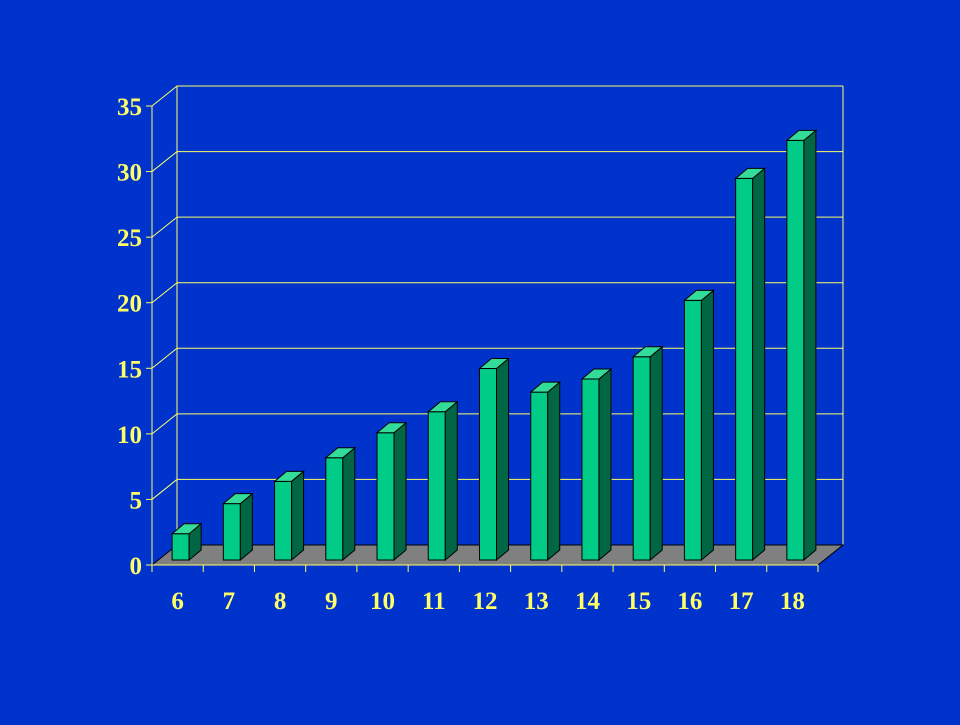 The image size is (960, 725). Describe the element at coordinates (382, 601) in the screenshot. I see `x-tick-label: 10` at that location.